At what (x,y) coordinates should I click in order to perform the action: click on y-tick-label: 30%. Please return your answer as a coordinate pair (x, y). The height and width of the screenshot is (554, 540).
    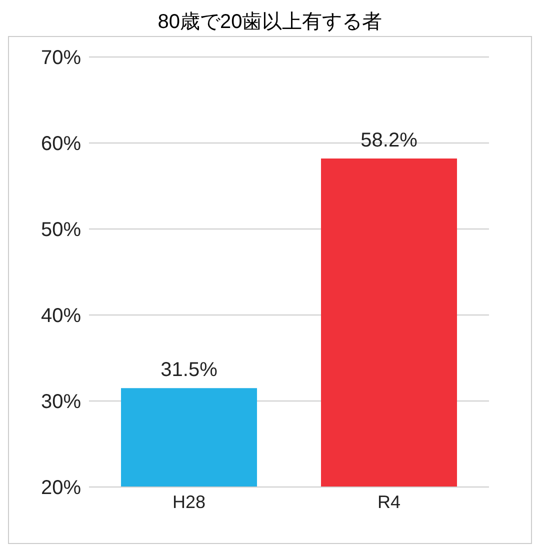
    Looking at the image, I should click on (61, 402).